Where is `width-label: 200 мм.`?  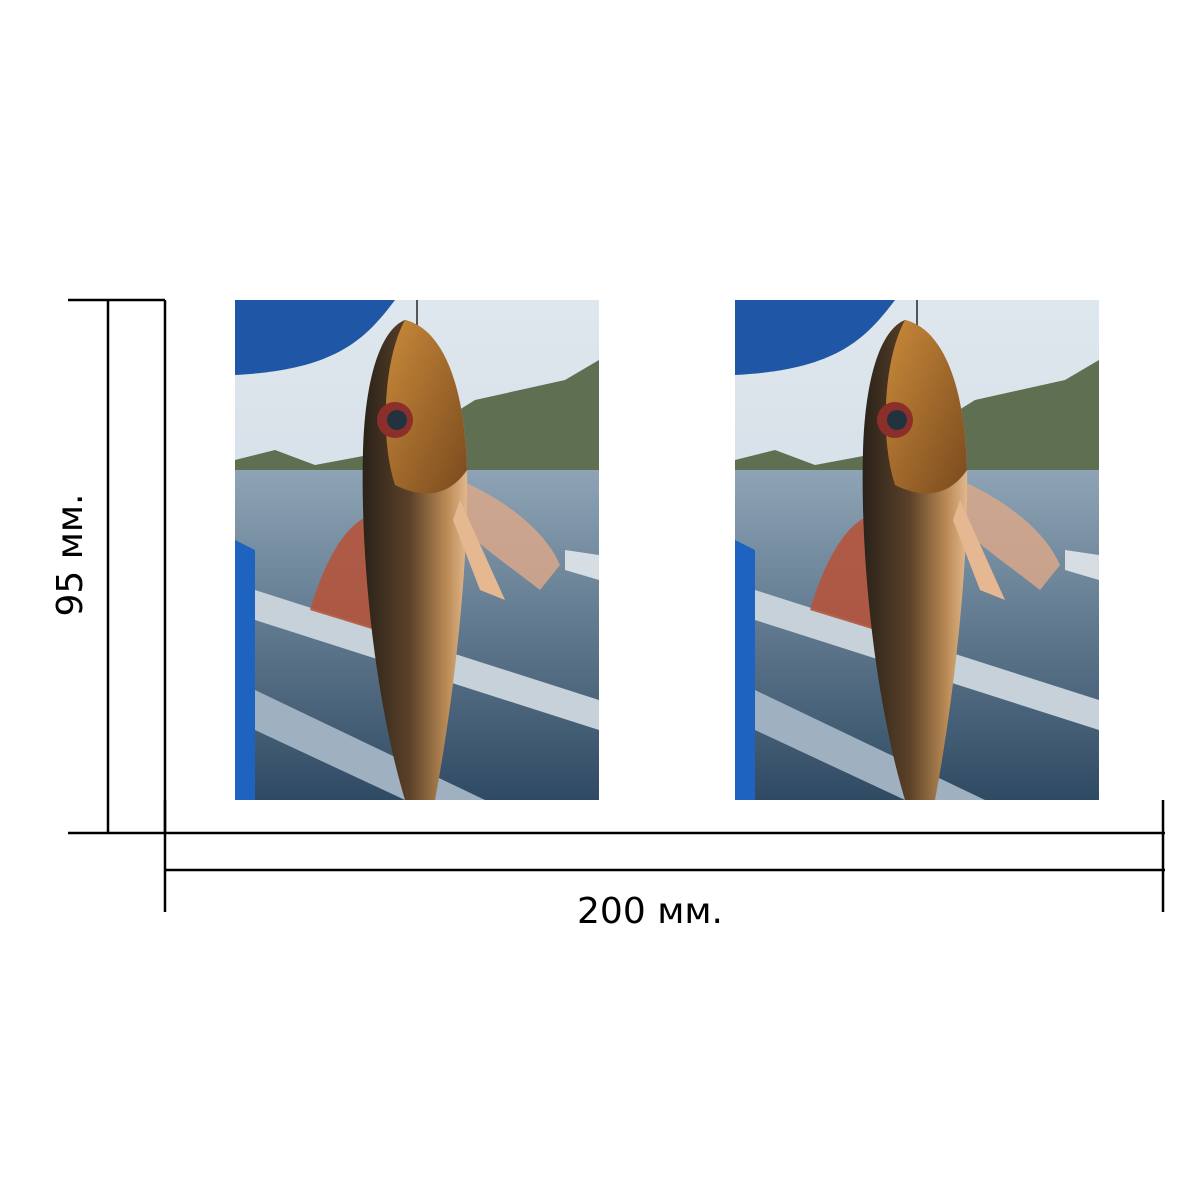 width-label: 200 мм. is located at coordinates (650, 911).